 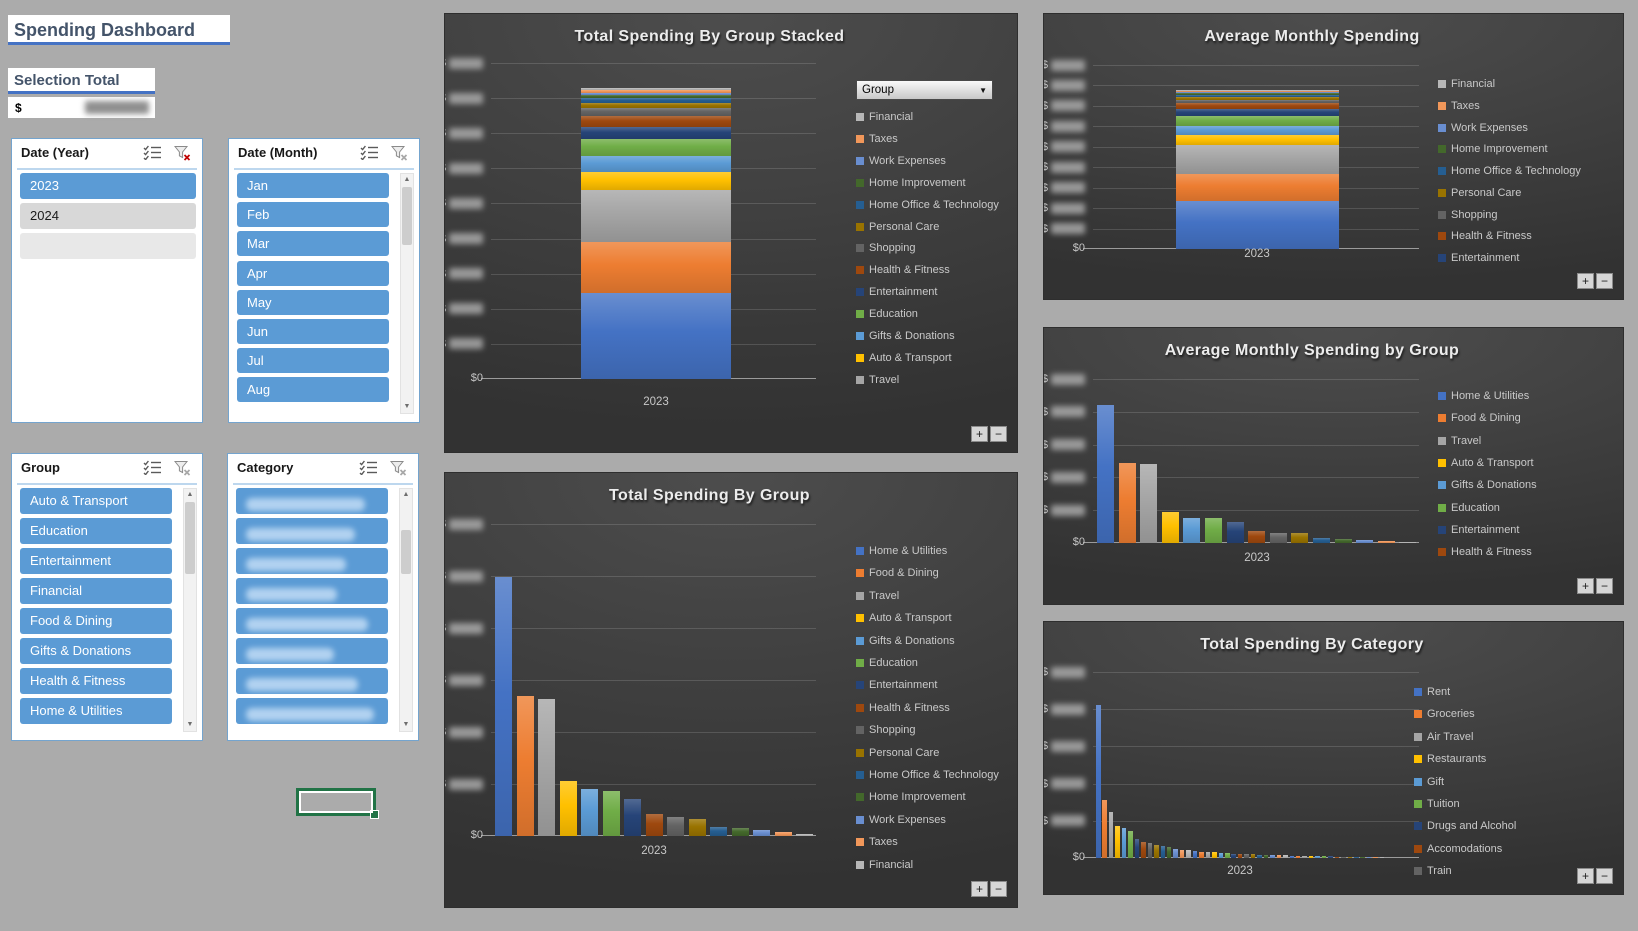 I want to click on bar-groceries, so click(x=1104, y=829).